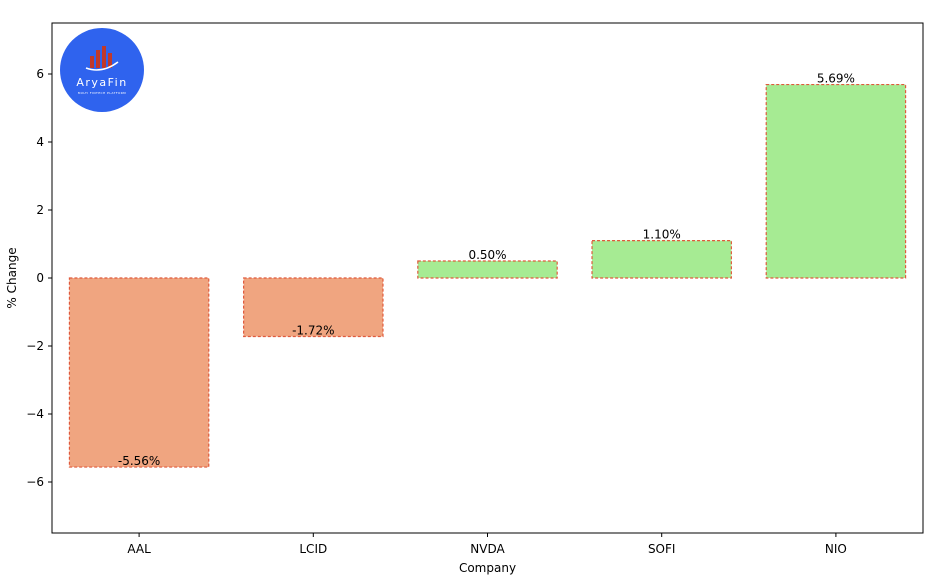 The width and height of the screenshot is (940, 588). What do you see at coordinates (102, 93) in the screenshot?
I see `logo-tagline: MULTI FINTECH PLATFORM` at bounding box center [102, 93].